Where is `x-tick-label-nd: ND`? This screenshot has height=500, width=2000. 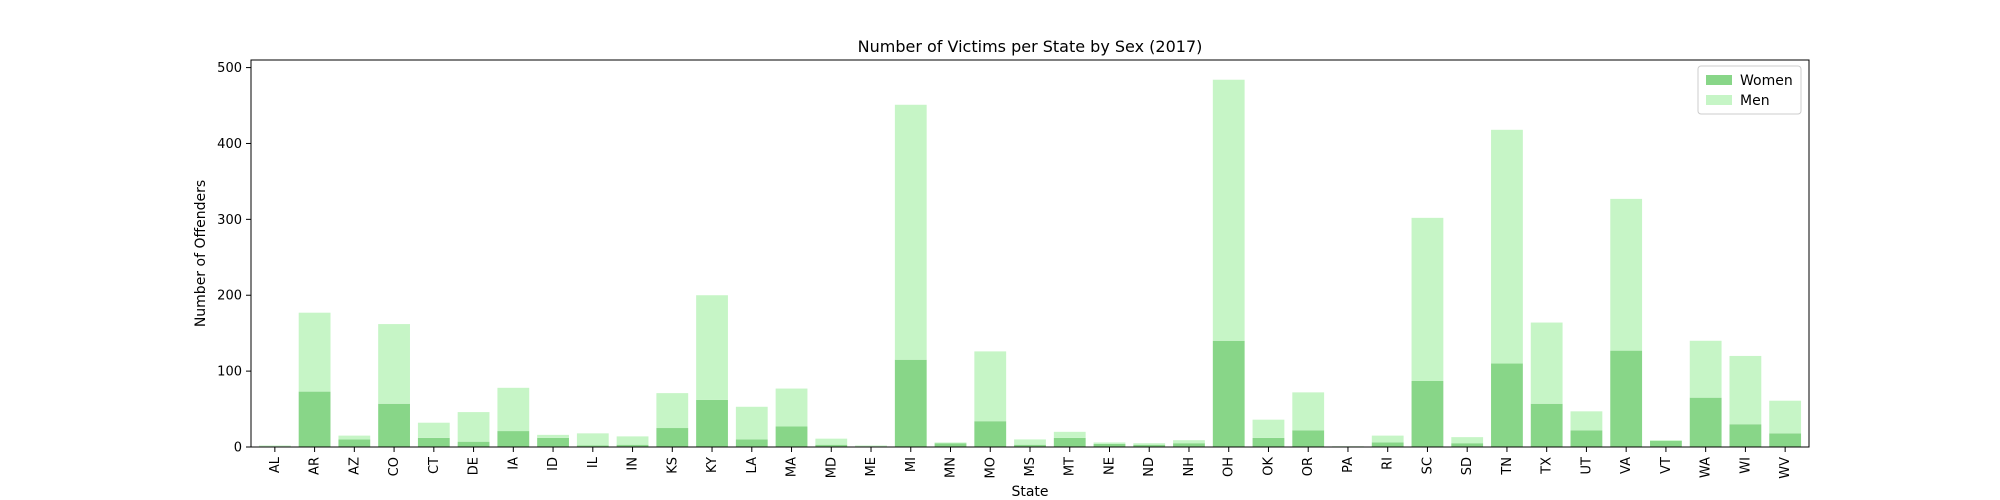
x-tick-label-nd: ND is located at coordinates (1149, 467).